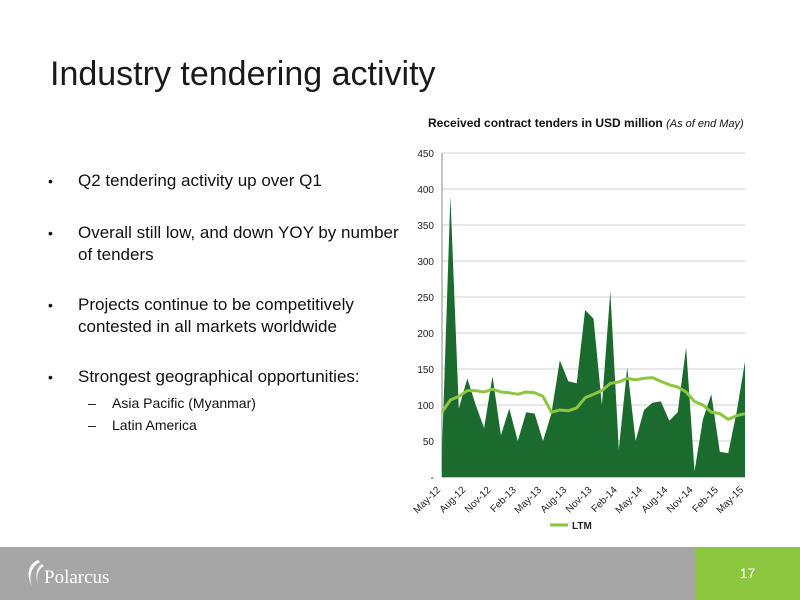 This screenshot has width=800, height=600. Describe the element at coordinates (705, 124) in the screenshot. I see `chart-title-note: (As of end May)` at that location.